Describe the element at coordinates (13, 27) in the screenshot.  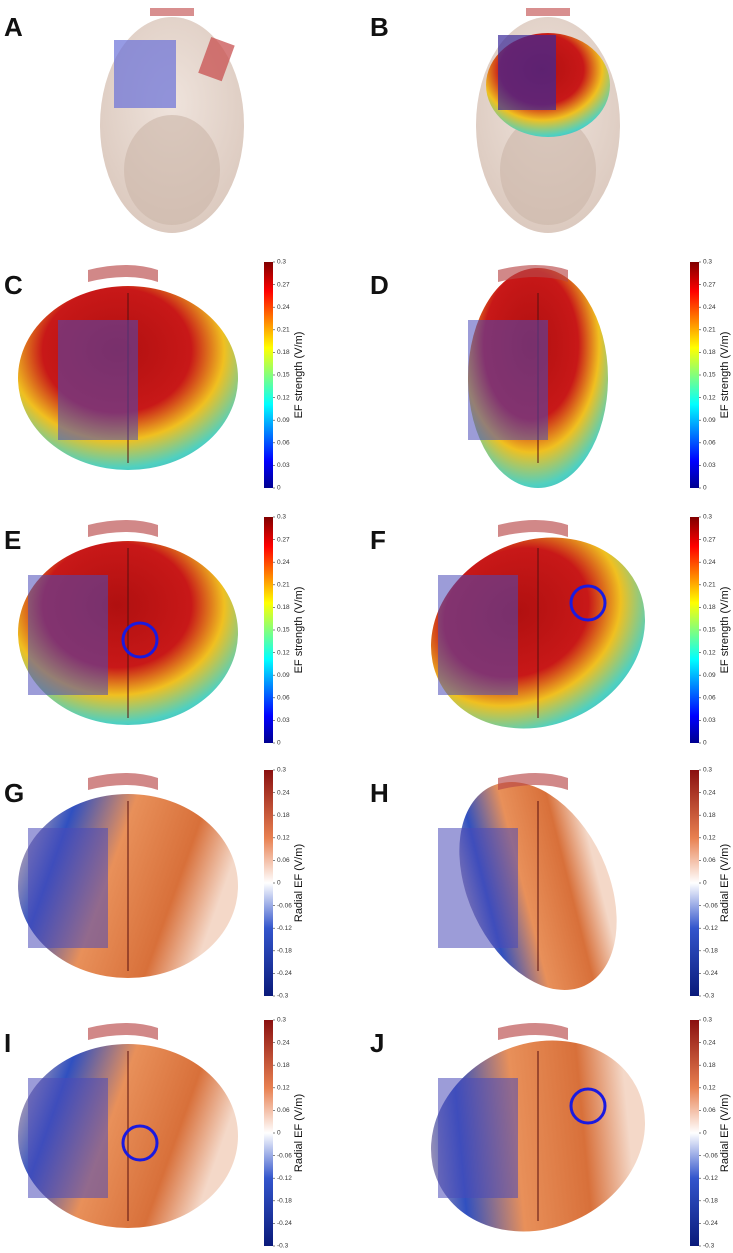
I see `panel-label: A` at that location.